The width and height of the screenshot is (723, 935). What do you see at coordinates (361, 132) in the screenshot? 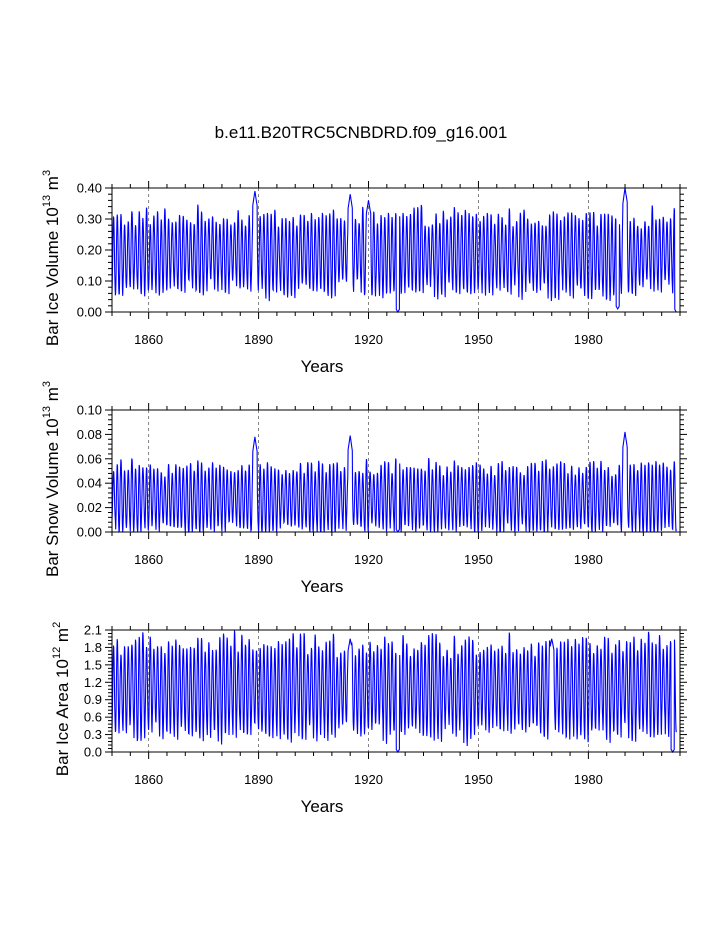
I see `page-title: b.e11.B20TRC5CNBDRD.f09_g16.001` at bounding box center [361, 132].